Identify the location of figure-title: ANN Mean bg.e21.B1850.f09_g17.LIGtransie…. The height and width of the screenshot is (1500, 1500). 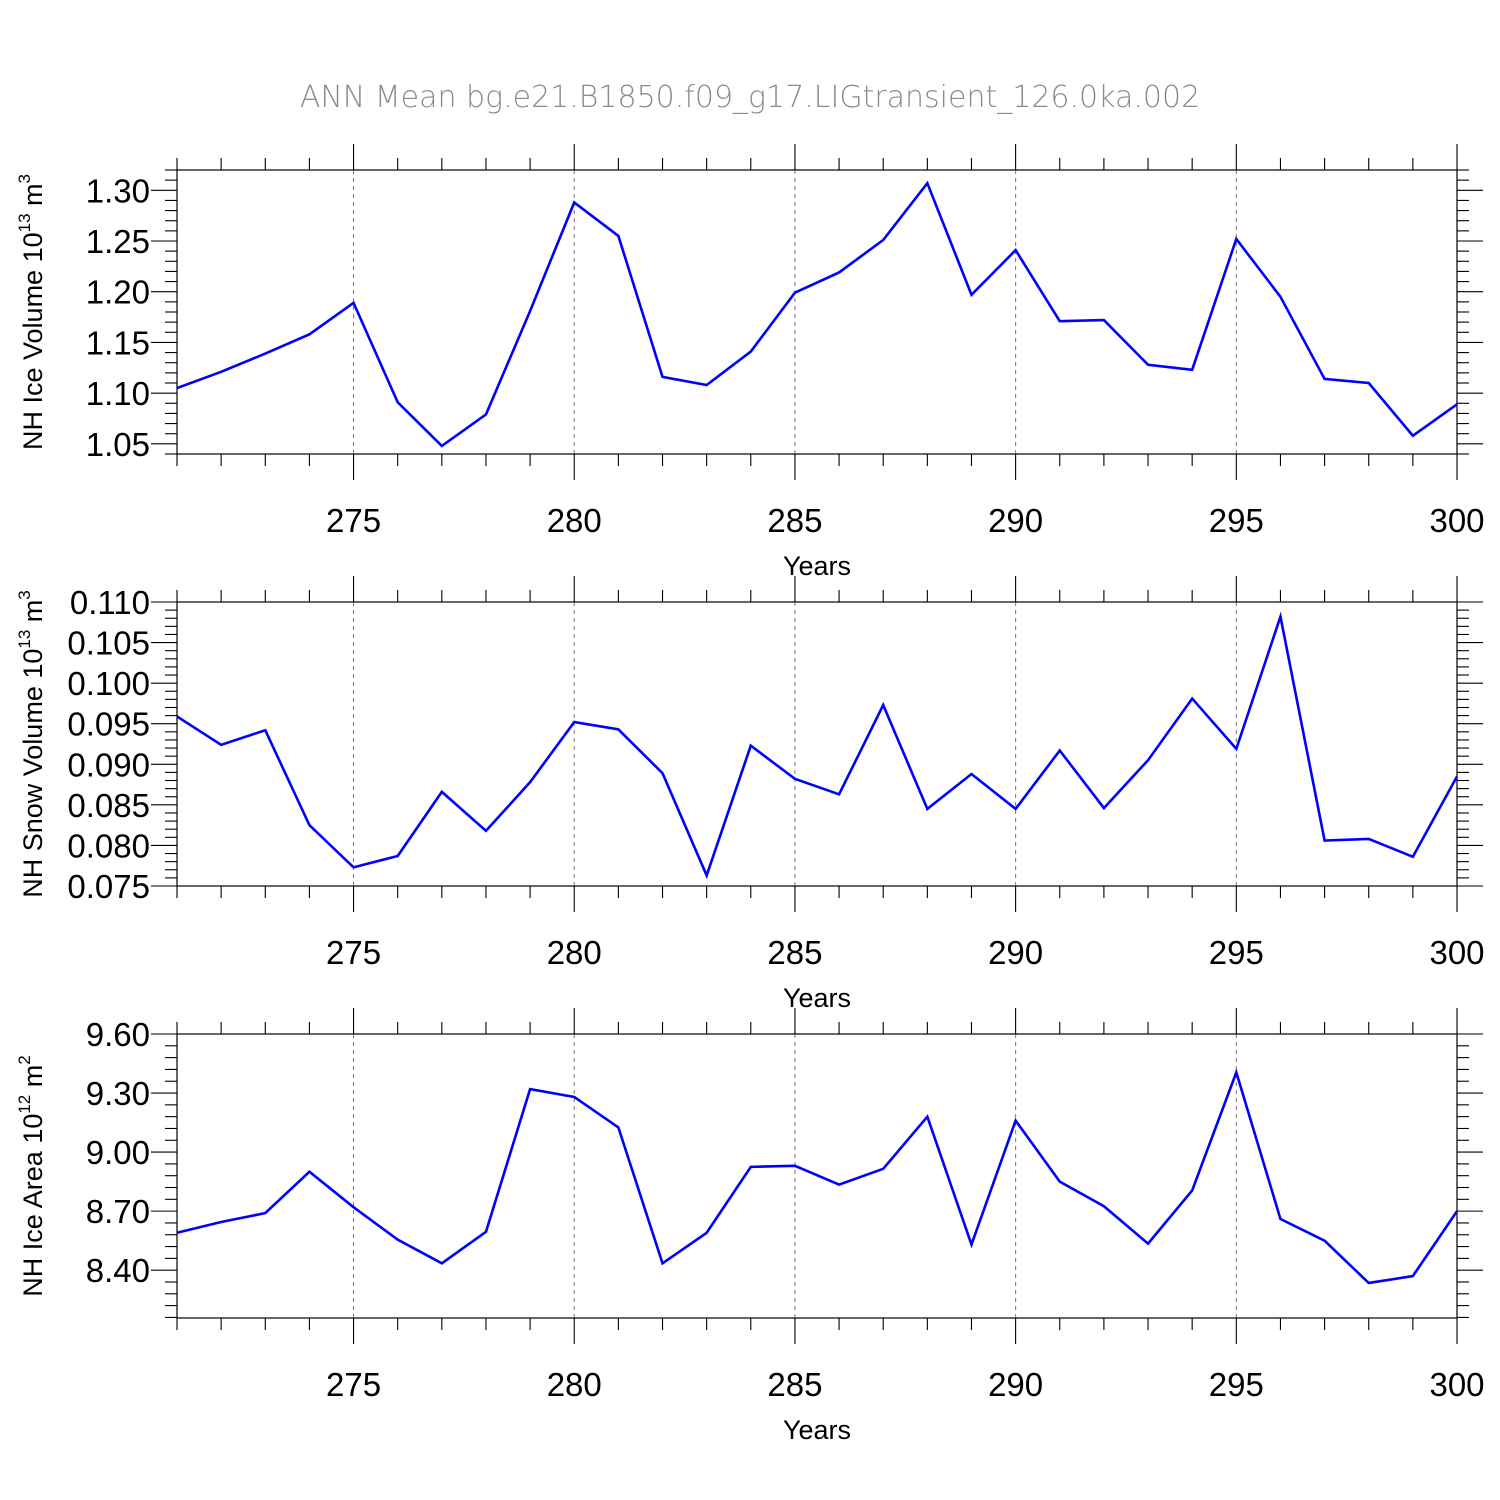
(750, 97).